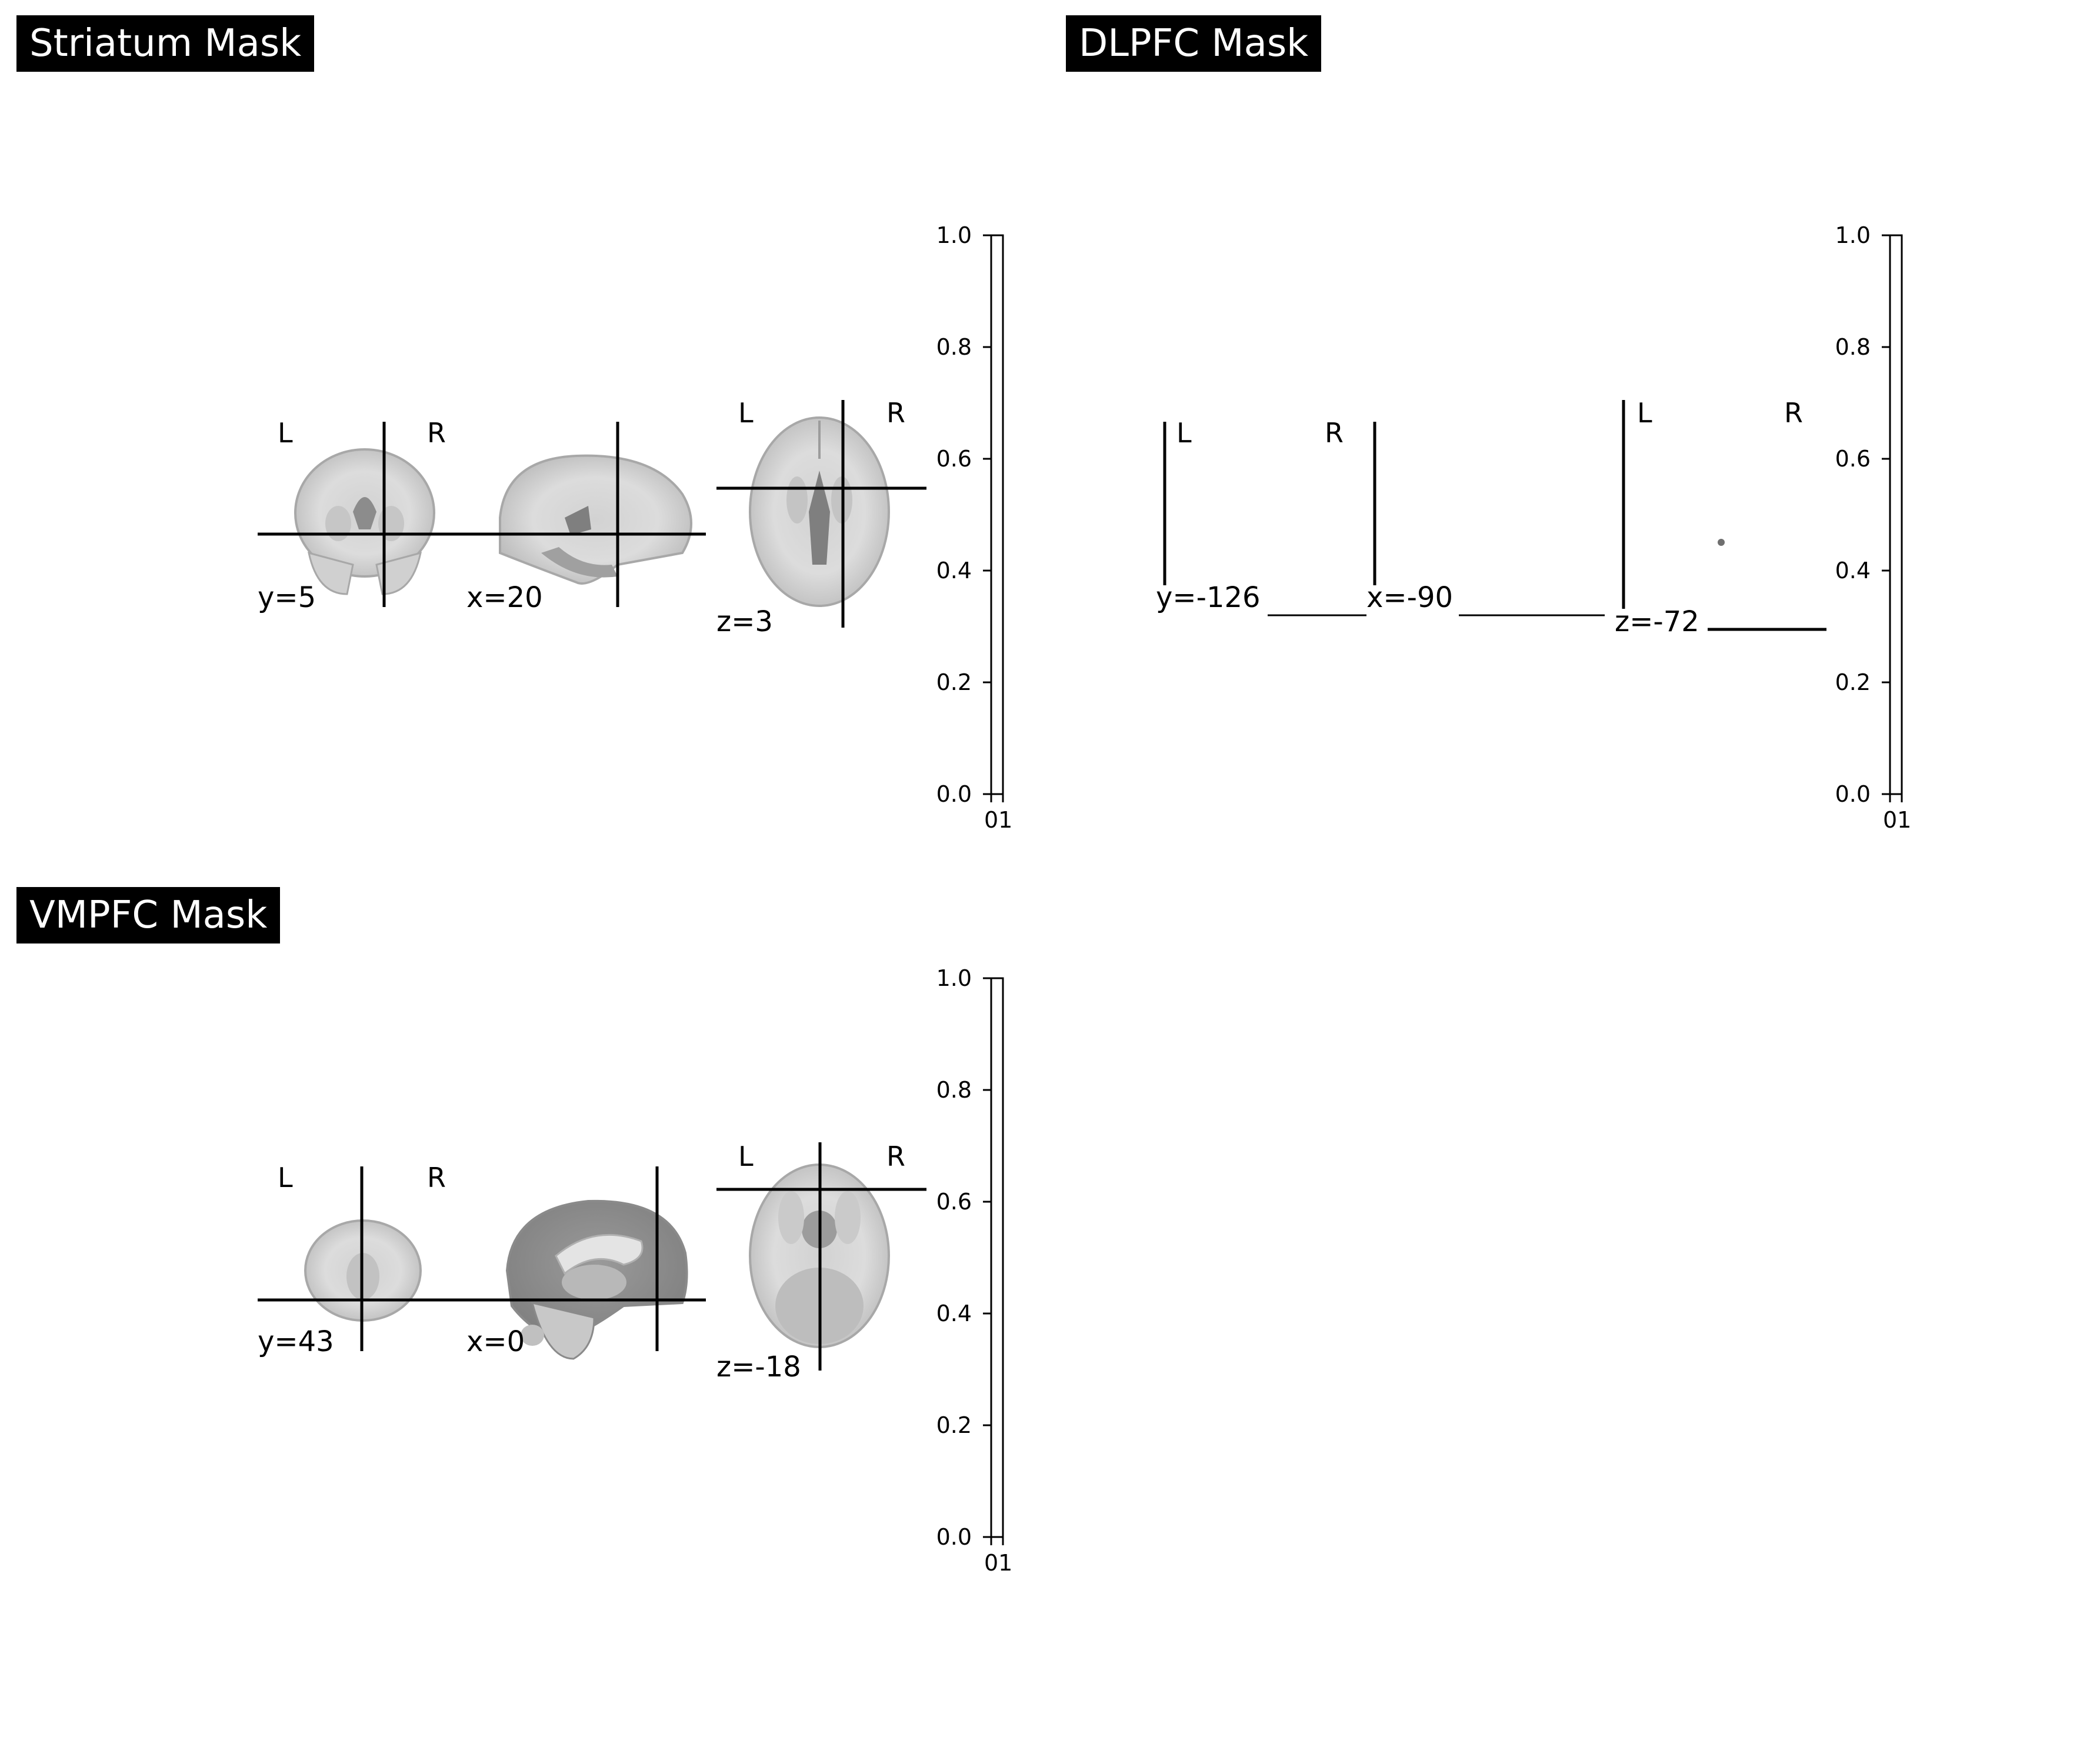 This screenshot has height=1747, width=2100. I want to click on dlpfc-colorbar-tick-0.4: 0.4, so click(1853, 571).